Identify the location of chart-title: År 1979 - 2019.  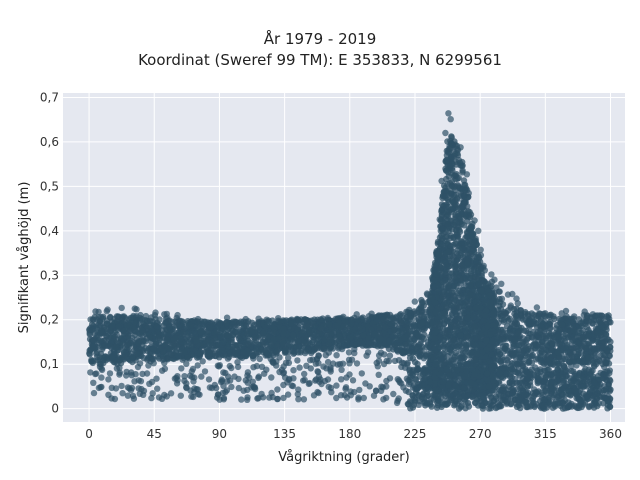
(320, 39).